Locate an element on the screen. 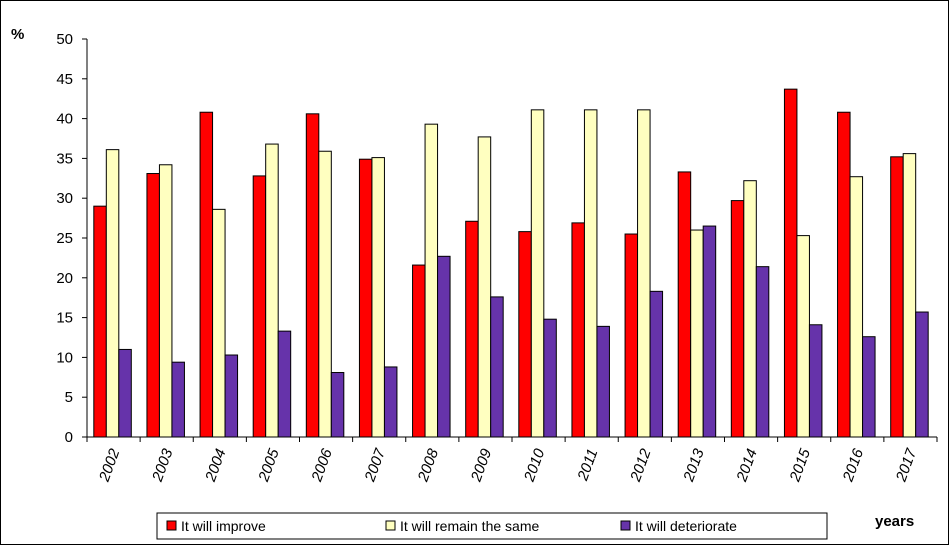 This screenshot has width=949, height=549. legend-label: It will deteriorate is located at coordinates (686, 526).